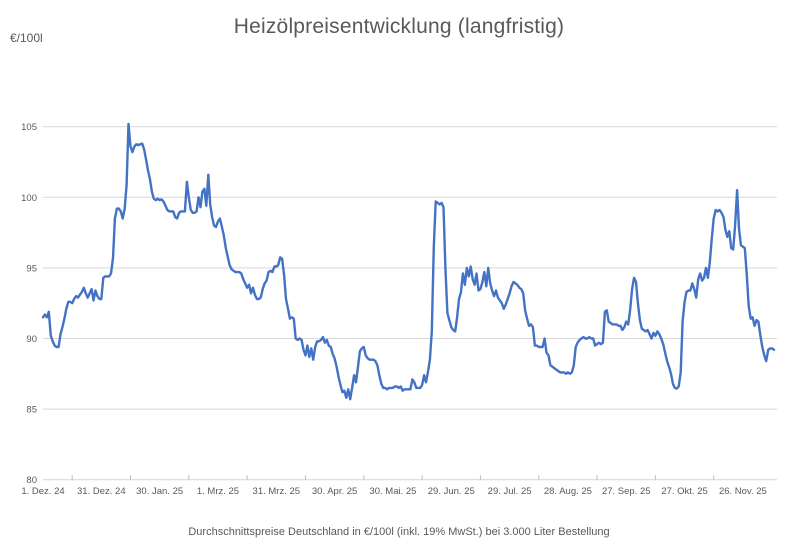  What do you see at coordinates (31, 268) in the screenshot?
I see `y-tick-label: 95` at bounding box center [31, 268].